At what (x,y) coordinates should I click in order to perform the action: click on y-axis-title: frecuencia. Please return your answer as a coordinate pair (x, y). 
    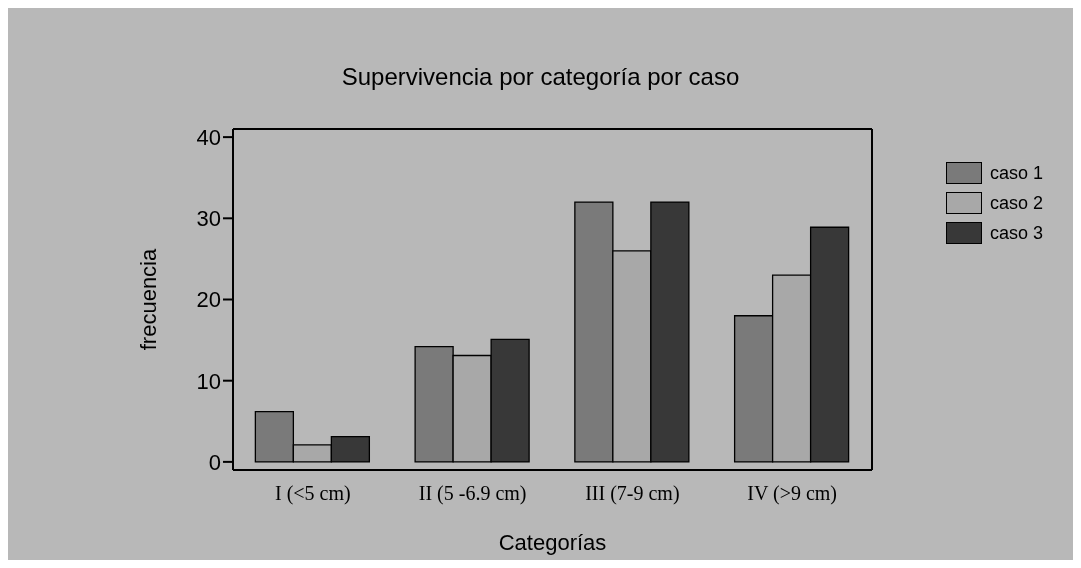
    Looking at the image, I should click on (148, 299).